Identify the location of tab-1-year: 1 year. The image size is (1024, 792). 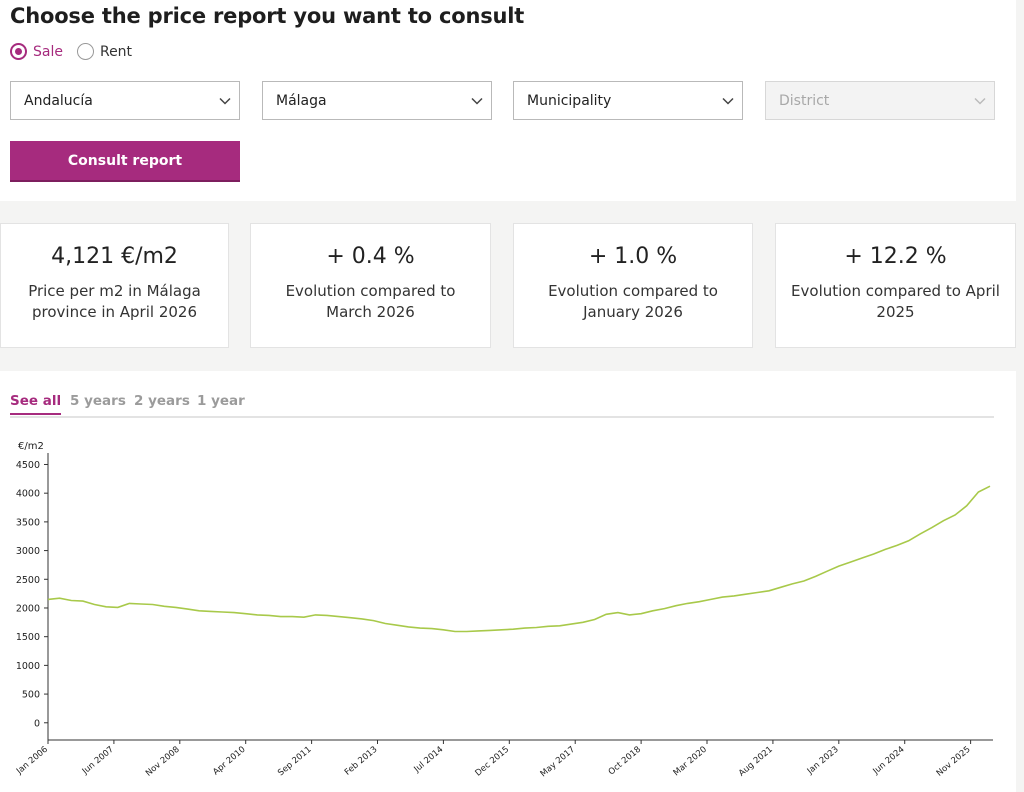
(221, 401).